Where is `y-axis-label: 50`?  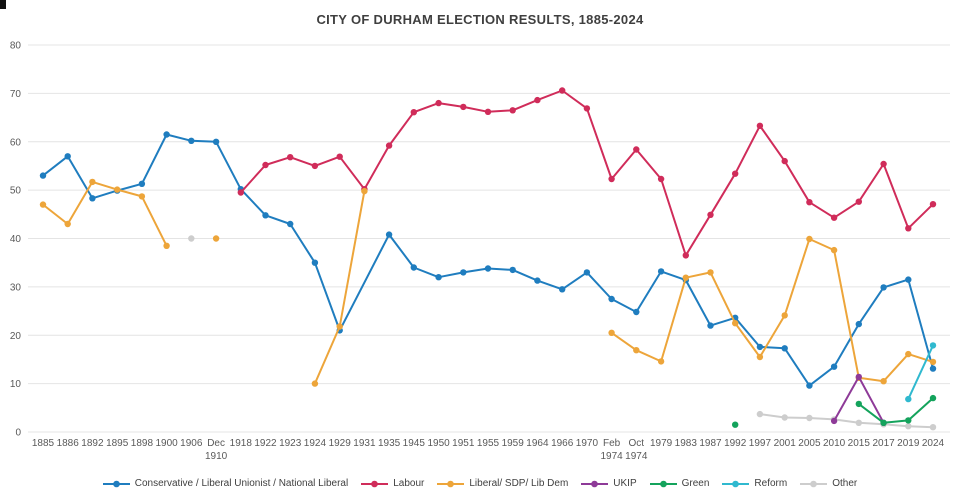
y-axis-label: 50 is located at coordinates (16, 191).